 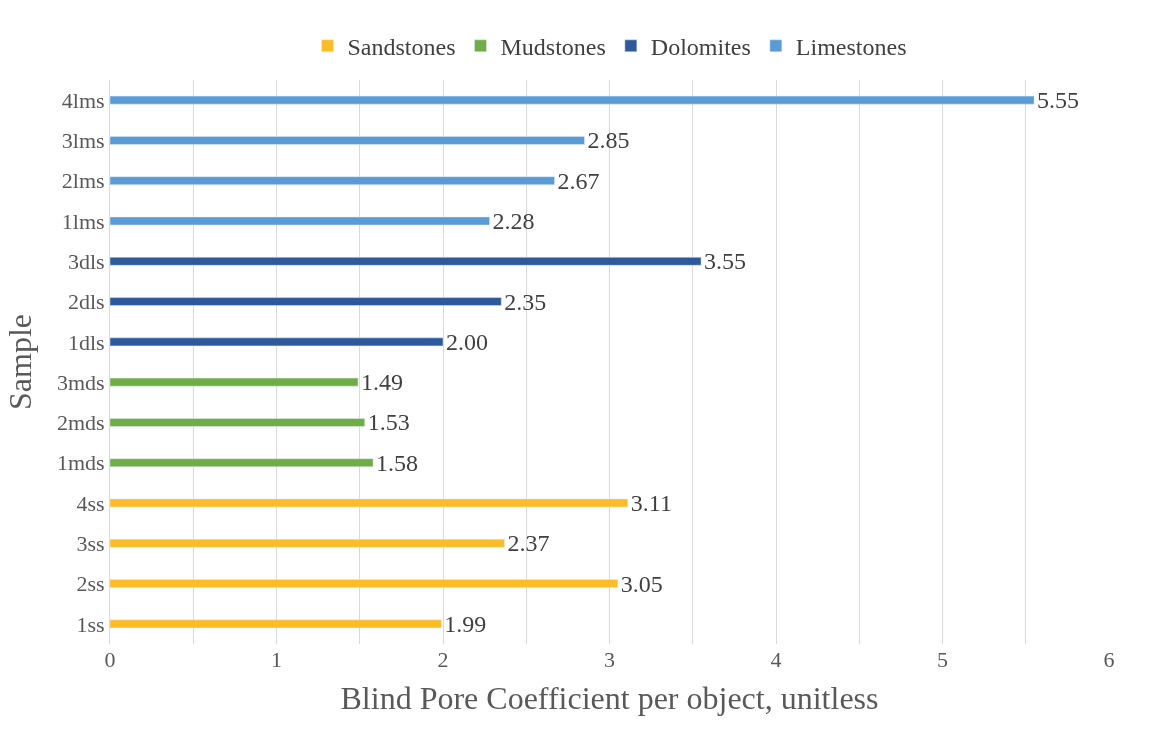 I want to click on data-label: 1.53, so click(x=388, y=422).